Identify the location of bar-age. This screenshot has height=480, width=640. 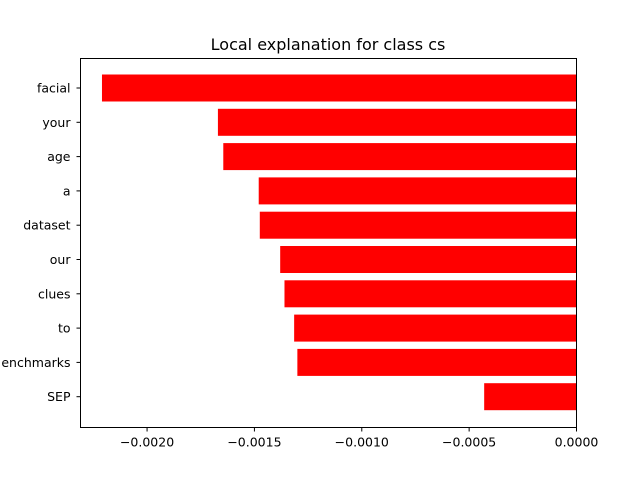
(400, 157).